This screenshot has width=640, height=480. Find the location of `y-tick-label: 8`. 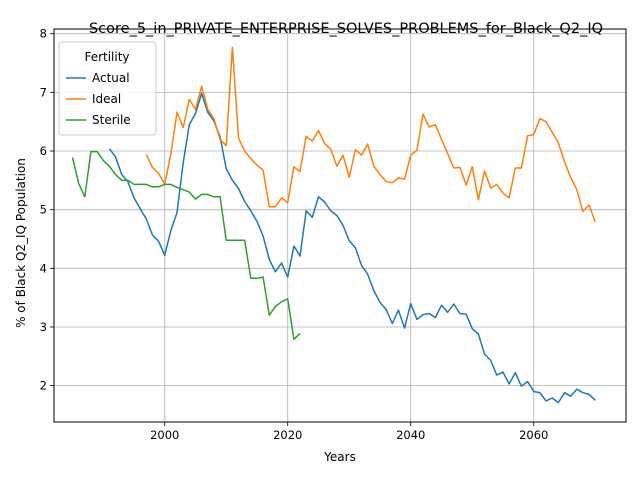

y-tick-label: 8 is located at coordinates (43, 34).